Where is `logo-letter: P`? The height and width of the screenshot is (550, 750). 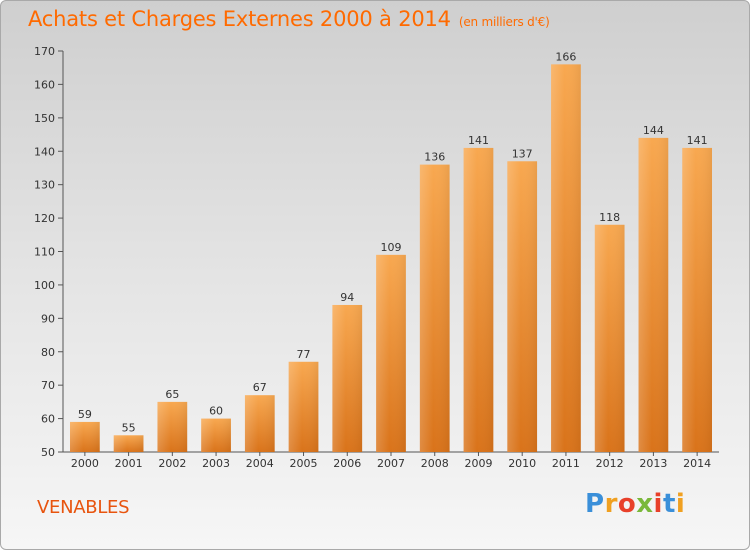 logo-letter: P is located at coordinates (595, 504).